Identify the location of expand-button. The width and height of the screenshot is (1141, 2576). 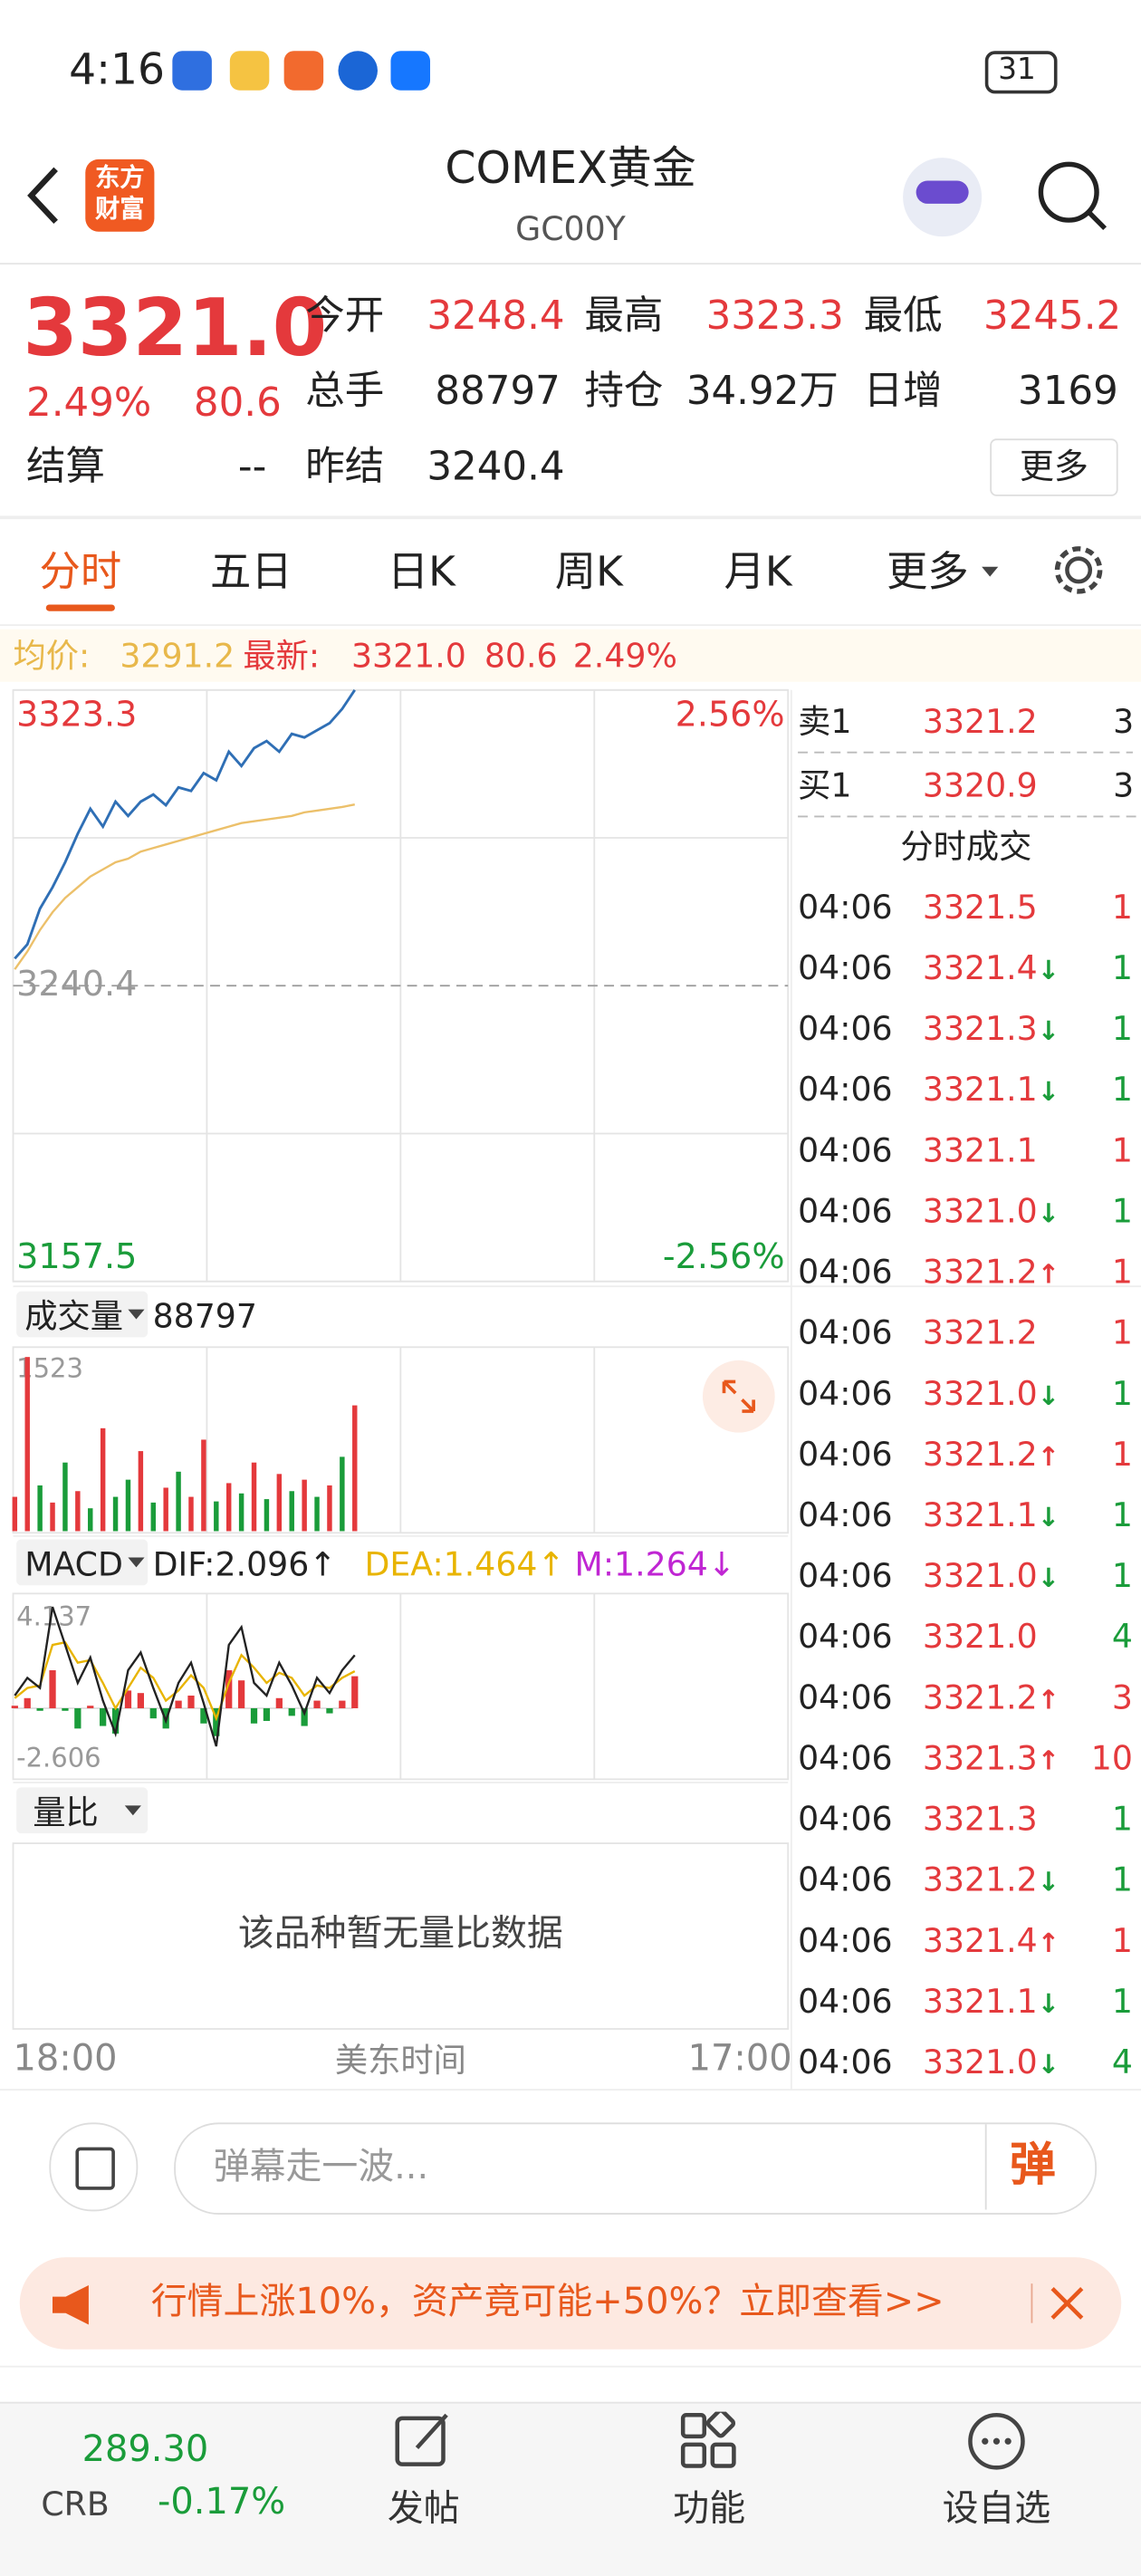
(738, 1396).